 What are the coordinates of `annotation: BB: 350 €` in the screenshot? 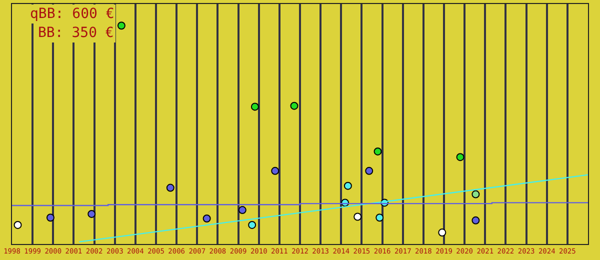 It's located at (76, 33).